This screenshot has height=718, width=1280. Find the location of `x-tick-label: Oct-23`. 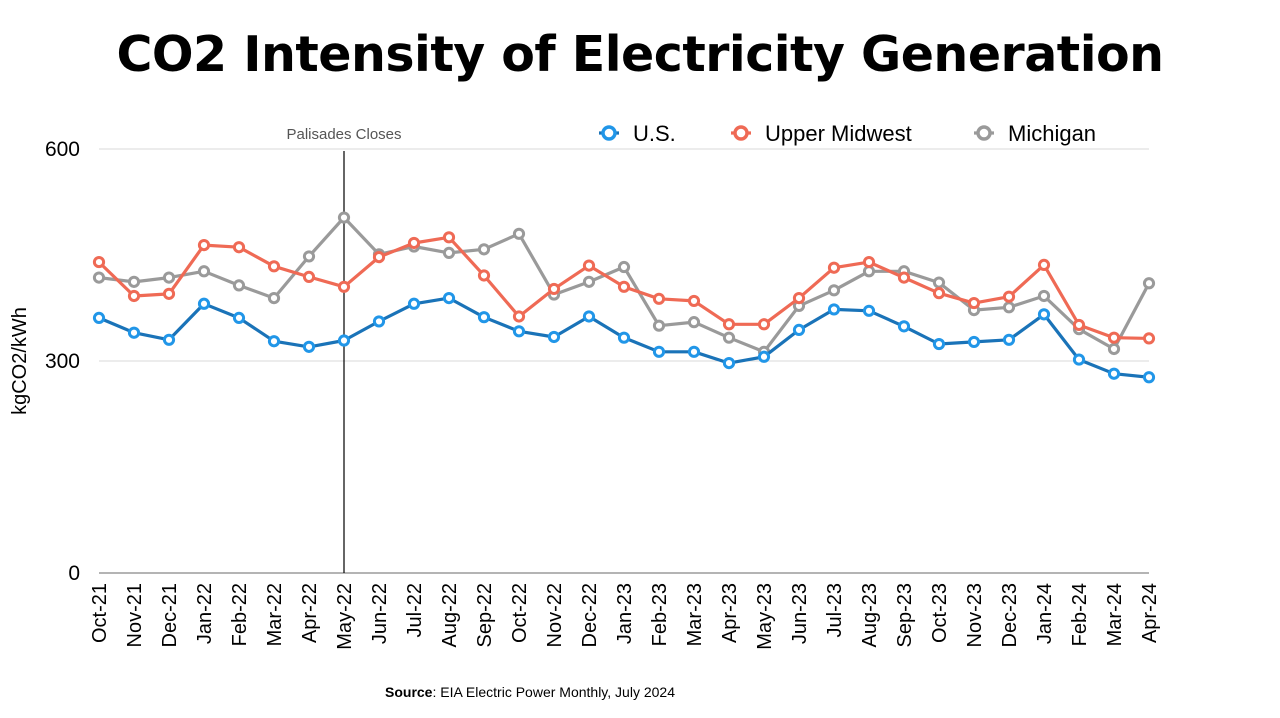

x-tick-label: Oct-23 is located at coordinates (940, 613).